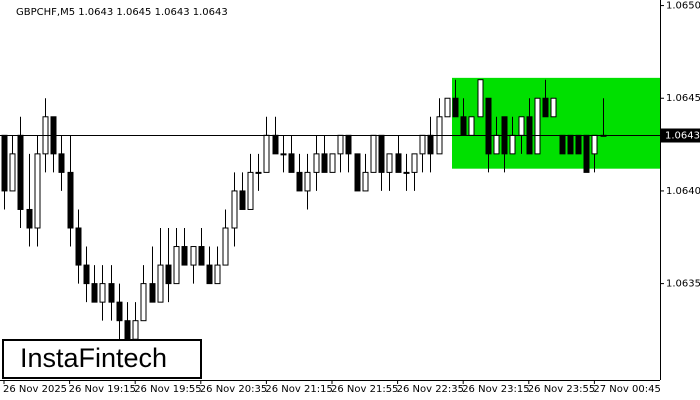  What do you see at coordinates (683, 284) in the screenshot?
I see `y-tick-label: 1.0635` at bounding box center [683, 284].